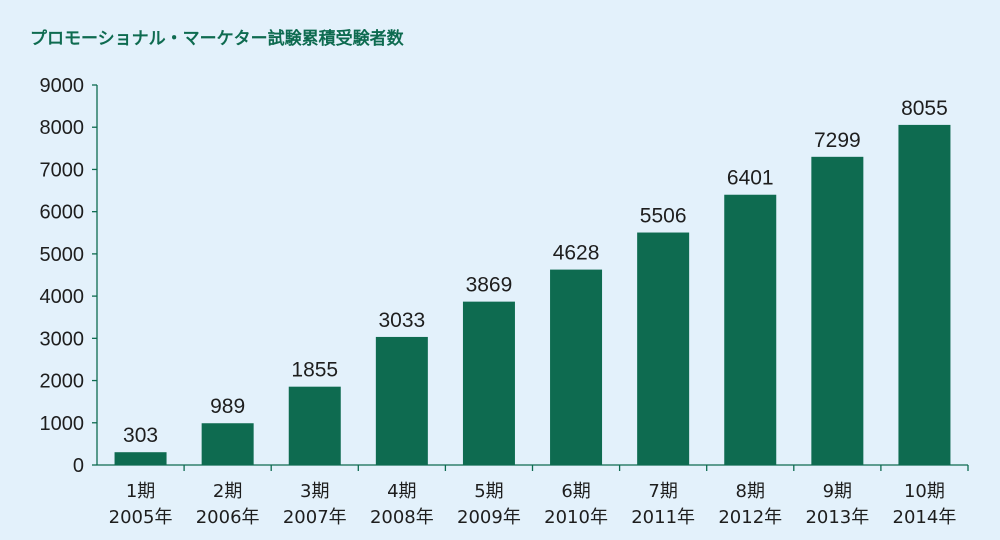 This screenshot has height=540, width=1000. What do you see at coordinates (62, 128) in the screenshot?
I see `y-tick-label: 8000` at bounding box center [62, 128].